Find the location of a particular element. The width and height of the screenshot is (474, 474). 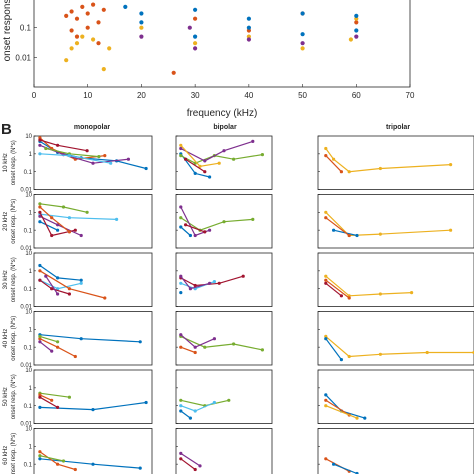

row-label: 50 kHz is located at coordinates (5, 396).